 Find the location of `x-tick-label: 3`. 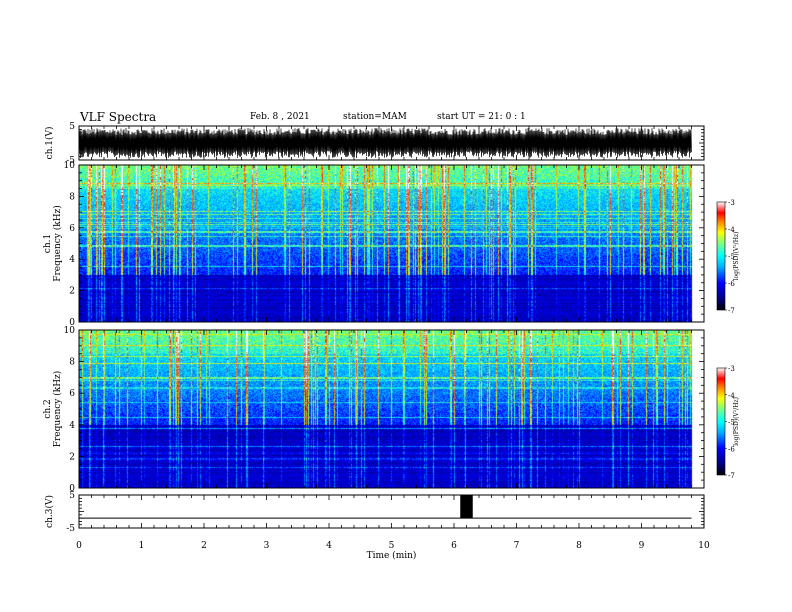

x-tick-label: 3 is located at coordinates (267, 546).